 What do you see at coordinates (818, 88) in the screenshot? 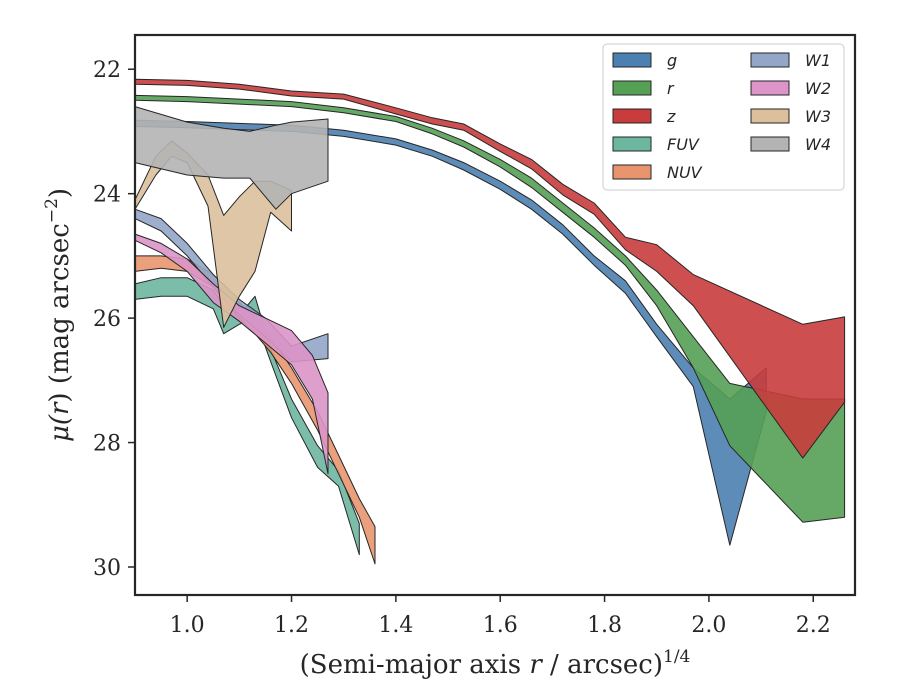
I see `legend-label-w2: W2` at bounding box center [818, 88].